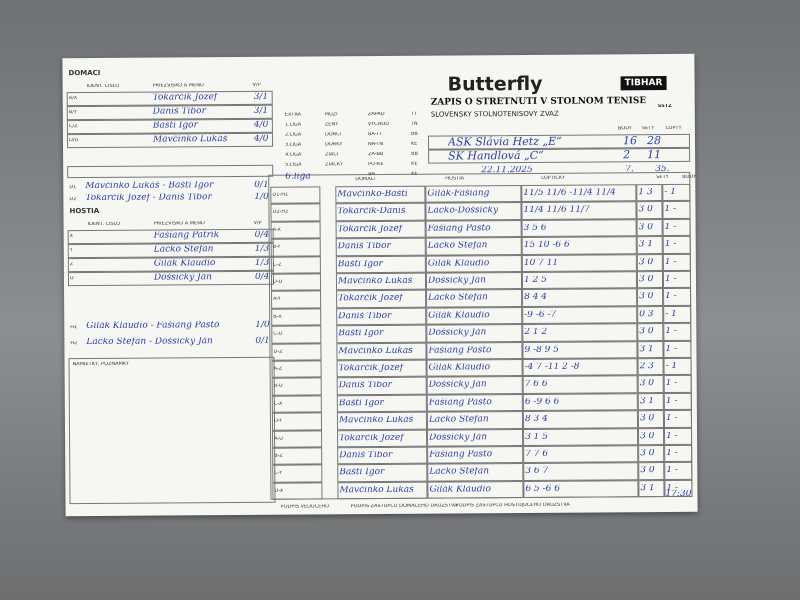  Describe the element at coordinates (371, 212) in the screenshot. I see `match-home: Tokarčík-Daniš` at that location.